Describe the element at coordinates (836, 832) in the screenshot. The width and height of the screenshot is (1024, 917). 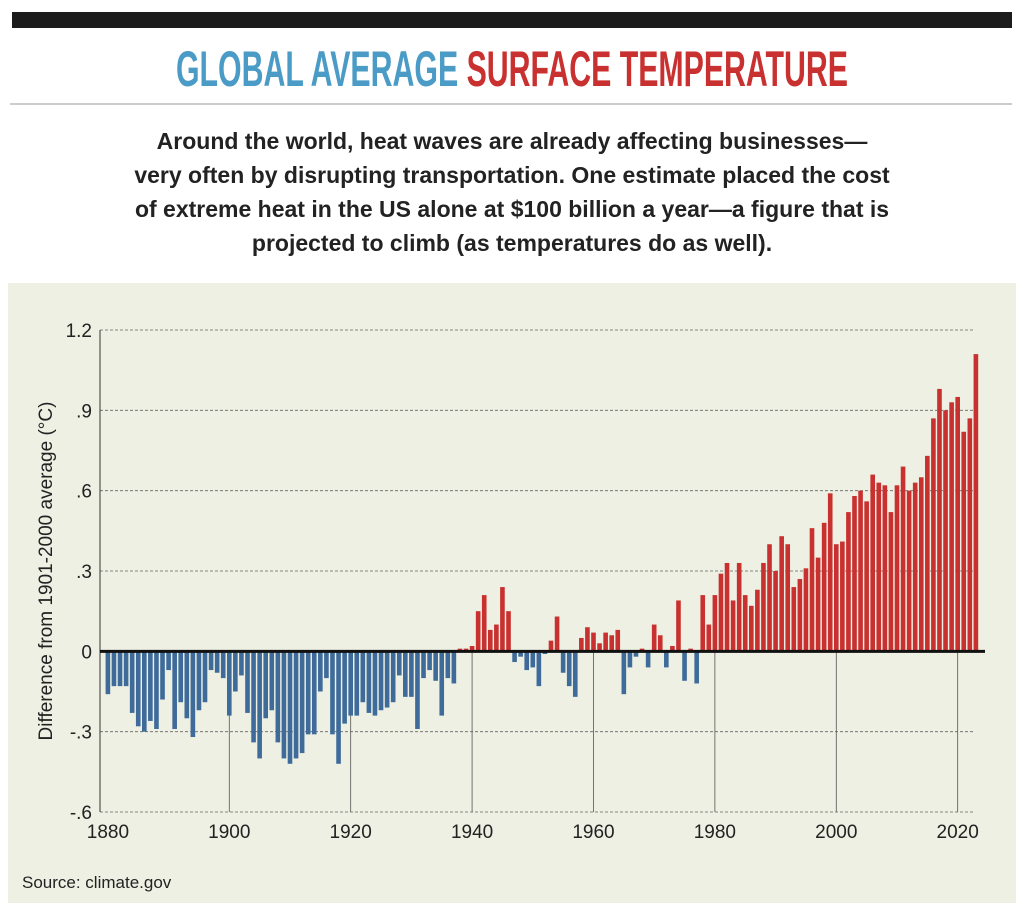
I see `x-tick-label: 2000` at that location.